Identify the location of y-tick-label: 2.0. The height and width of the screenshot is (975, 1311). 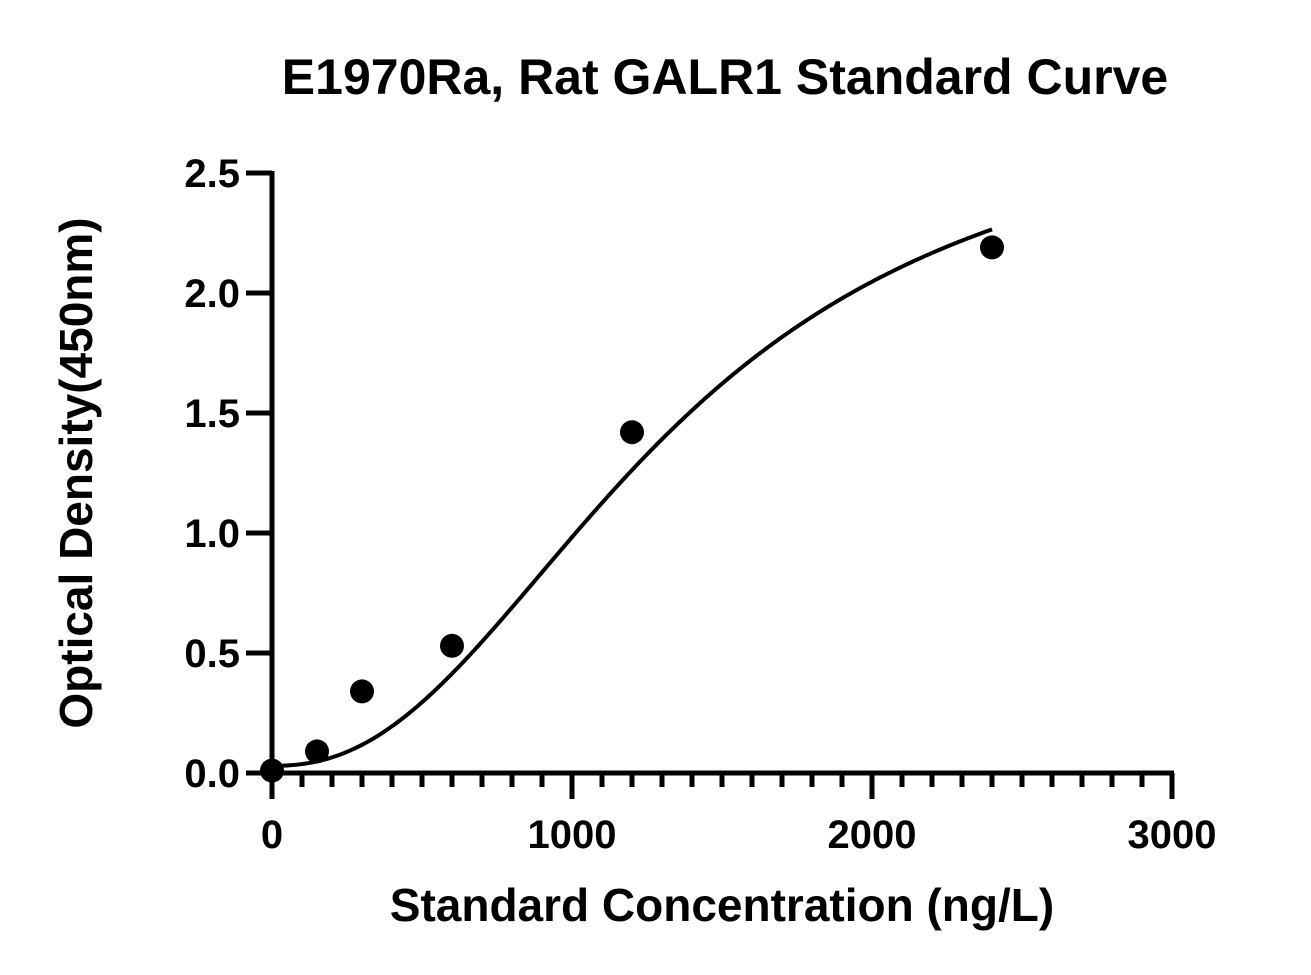
(212, 294).